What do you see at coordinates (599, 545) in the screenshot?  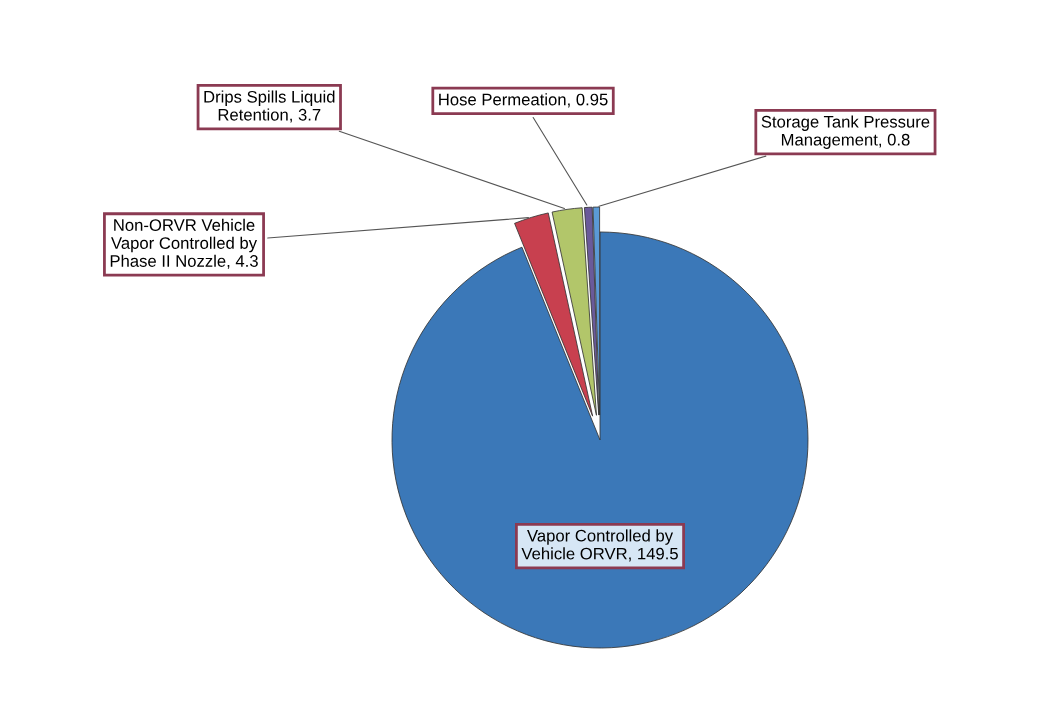 I see `slice-label: Vapor Controlled by Vehicle ORVR, 149.5` at bounding box center [599, 545].